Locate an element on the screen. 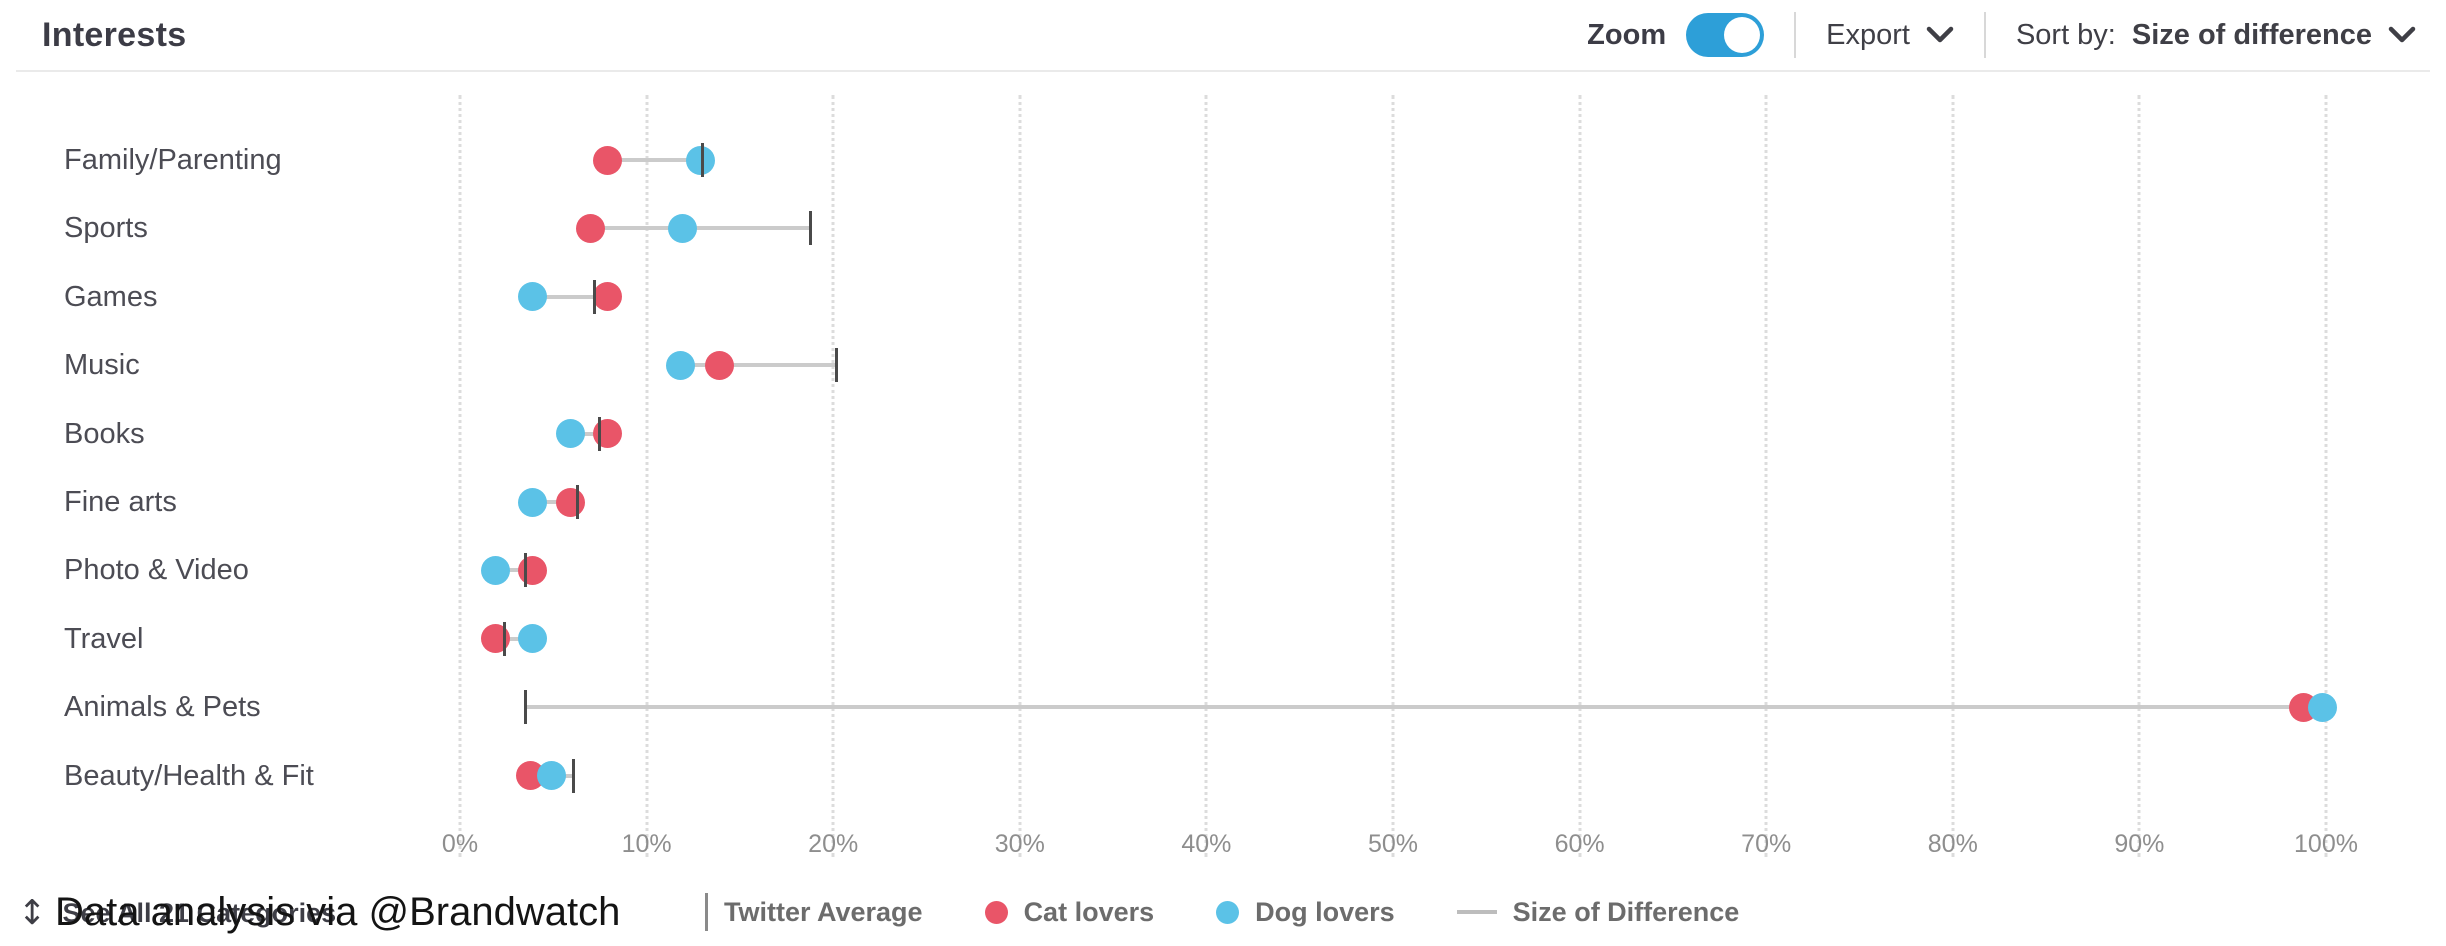 The height and width of the screenshot is (946, 2446). category-label: Family/Parenting is located at coordinates (173, 160).